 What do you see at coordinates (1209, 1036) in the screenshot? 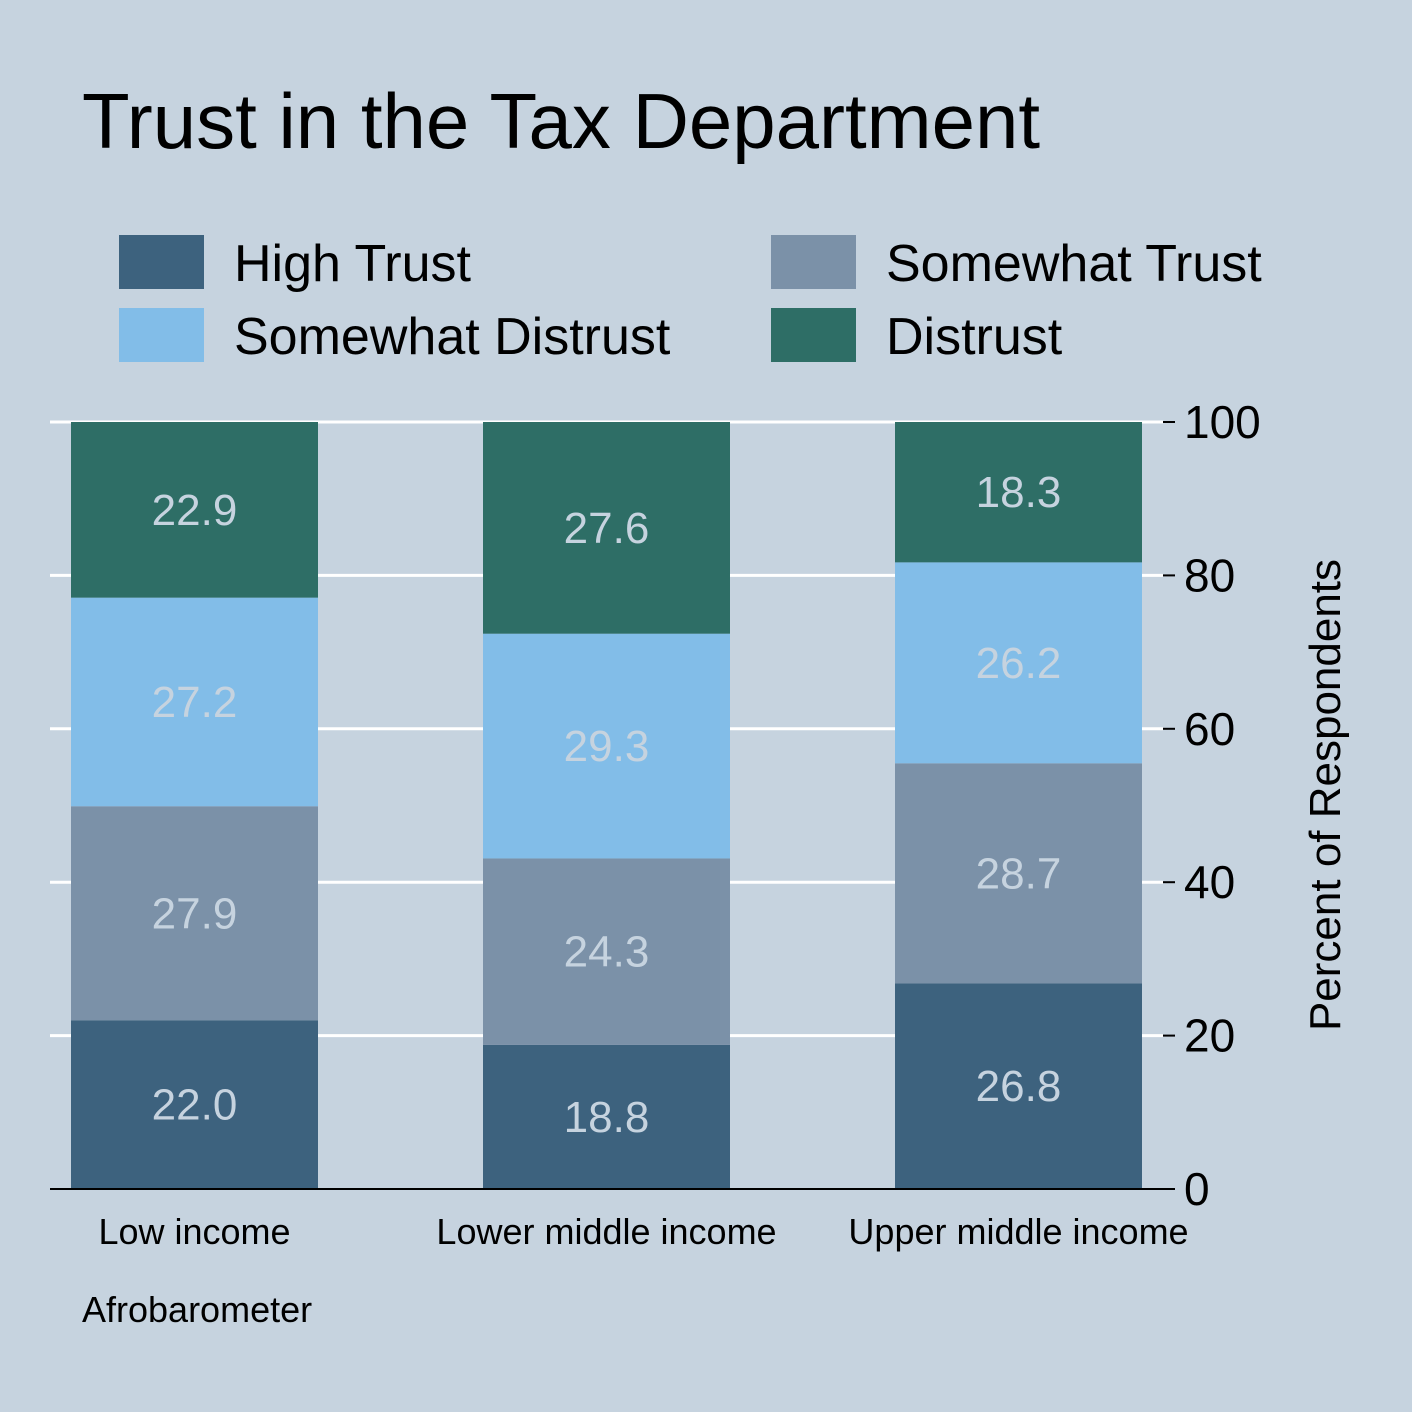
I see `y-tick-label: 20` at bounding box center [1209, 1036].